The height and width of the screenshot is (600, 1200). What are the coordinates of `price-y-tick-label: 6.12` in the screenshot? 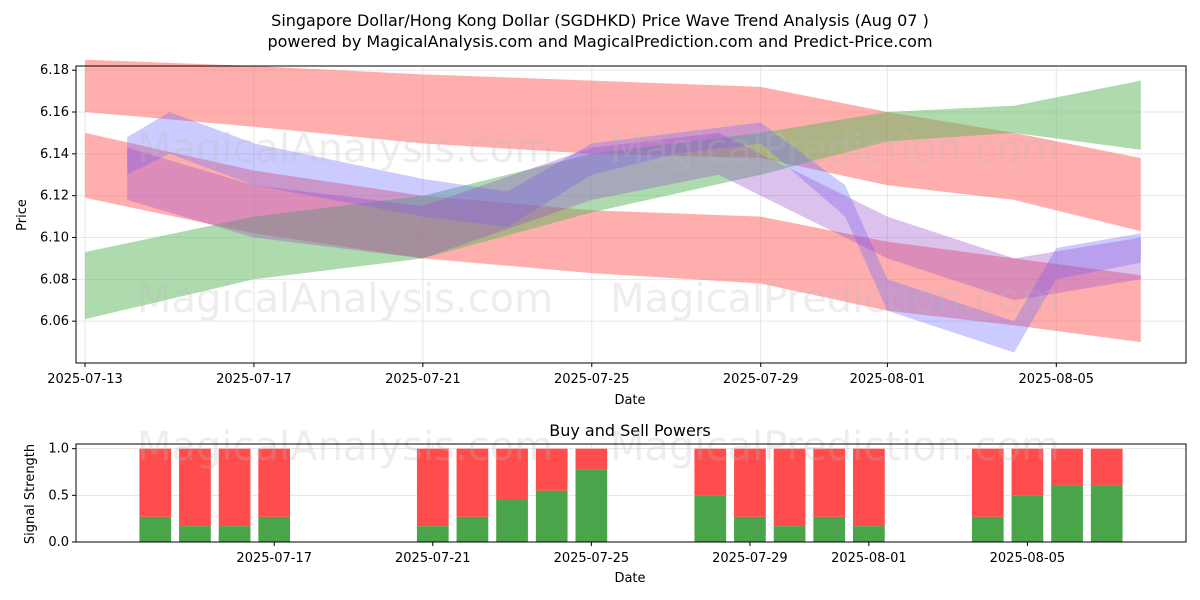 It's located at (54, 196).